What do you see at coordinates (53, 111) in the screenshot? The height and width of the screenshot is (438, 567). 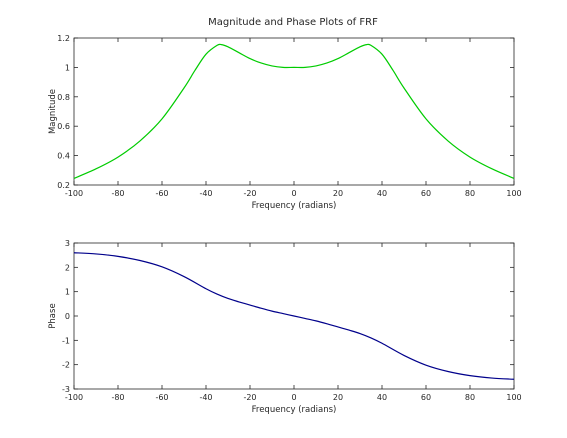 I see `magnitude-y-axis-label: Magnitude` at bounding box center [53, 111].